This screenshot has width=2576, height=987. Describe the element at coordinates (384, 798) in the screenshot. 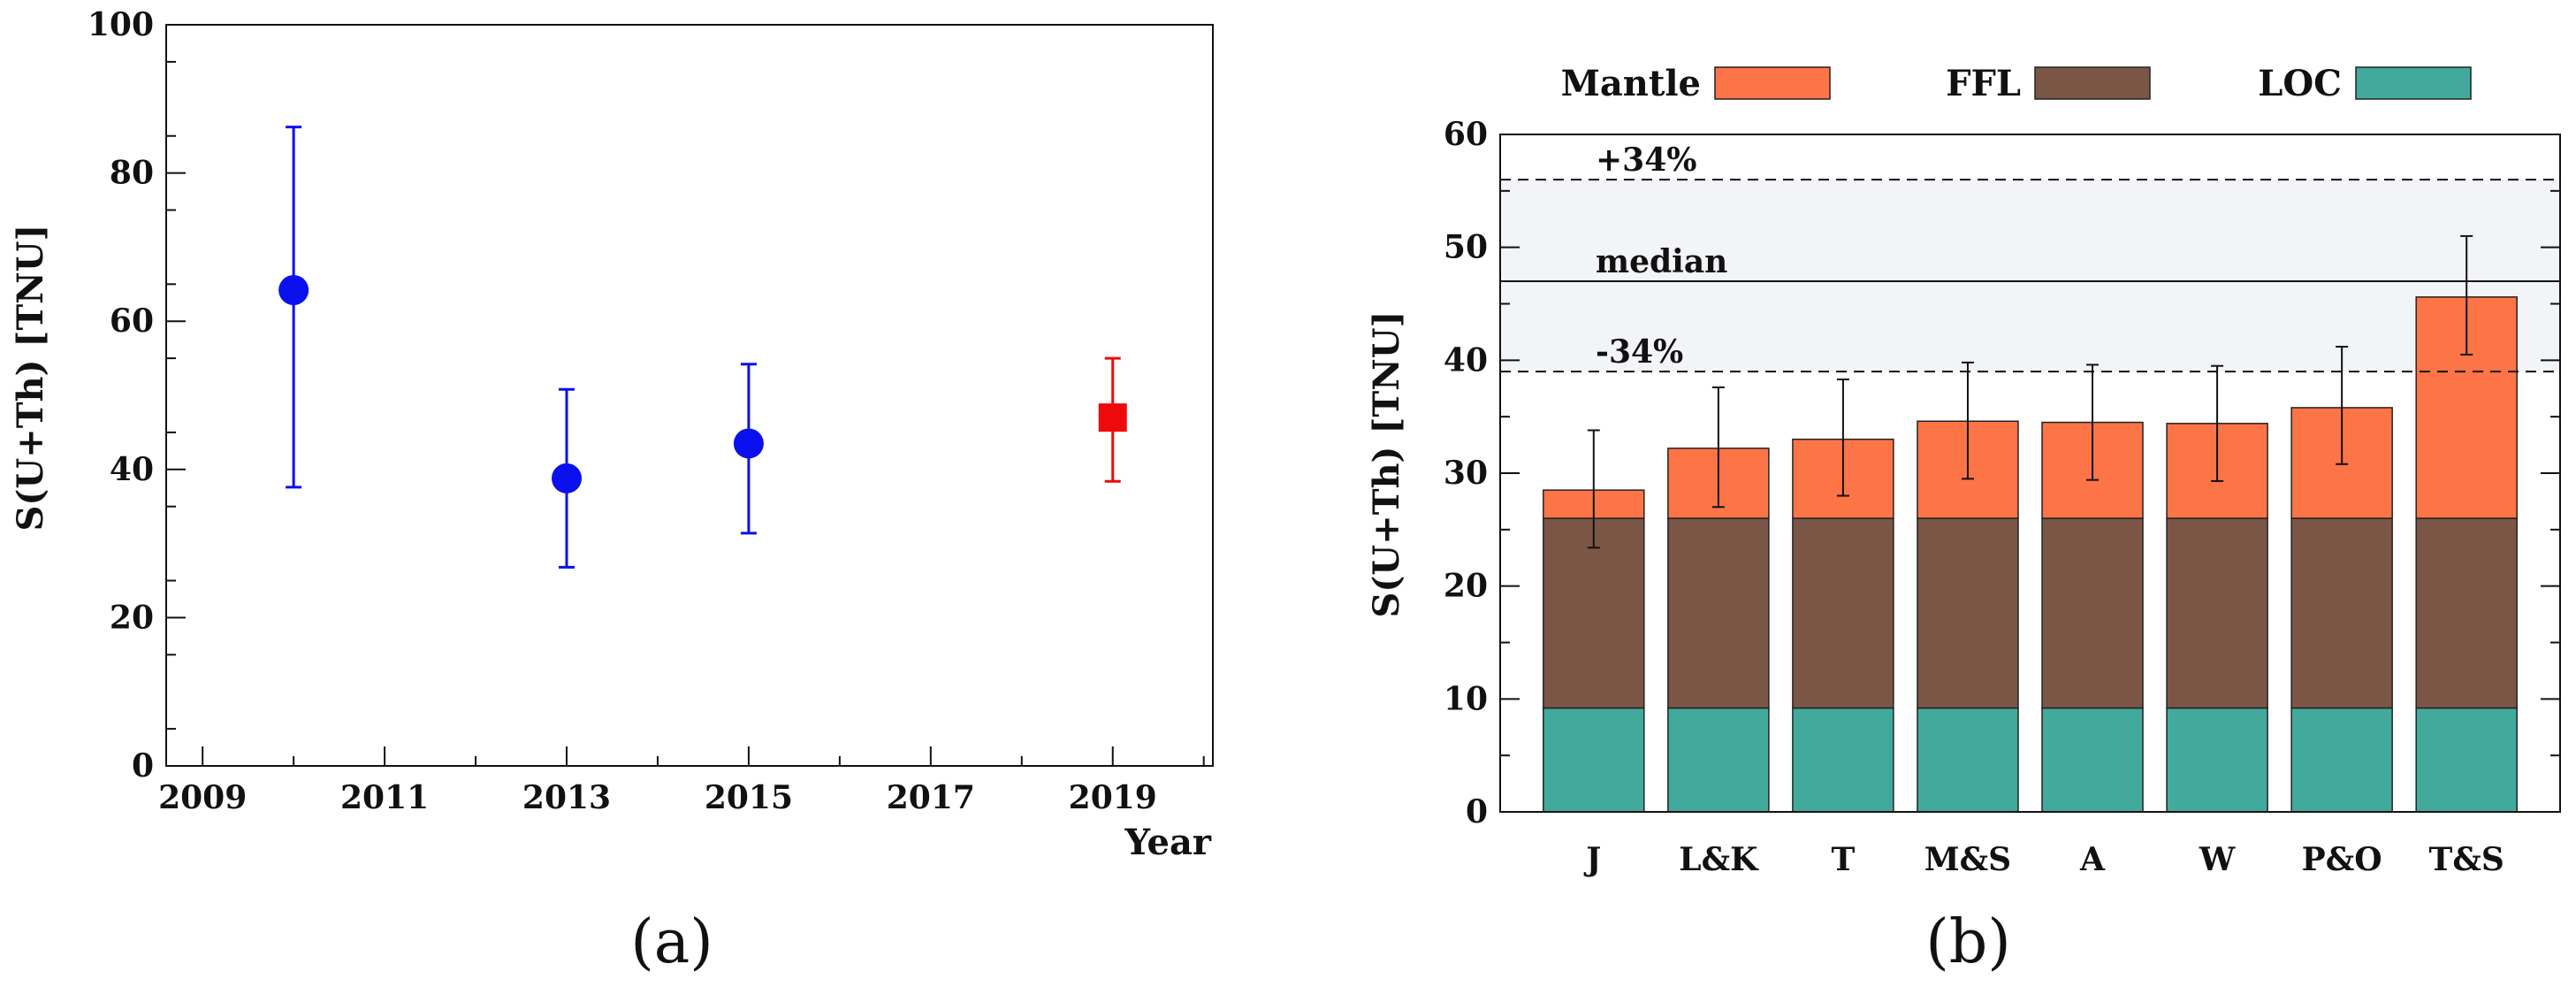

I see `panel-a-x-tick-label: 2011` at that location.